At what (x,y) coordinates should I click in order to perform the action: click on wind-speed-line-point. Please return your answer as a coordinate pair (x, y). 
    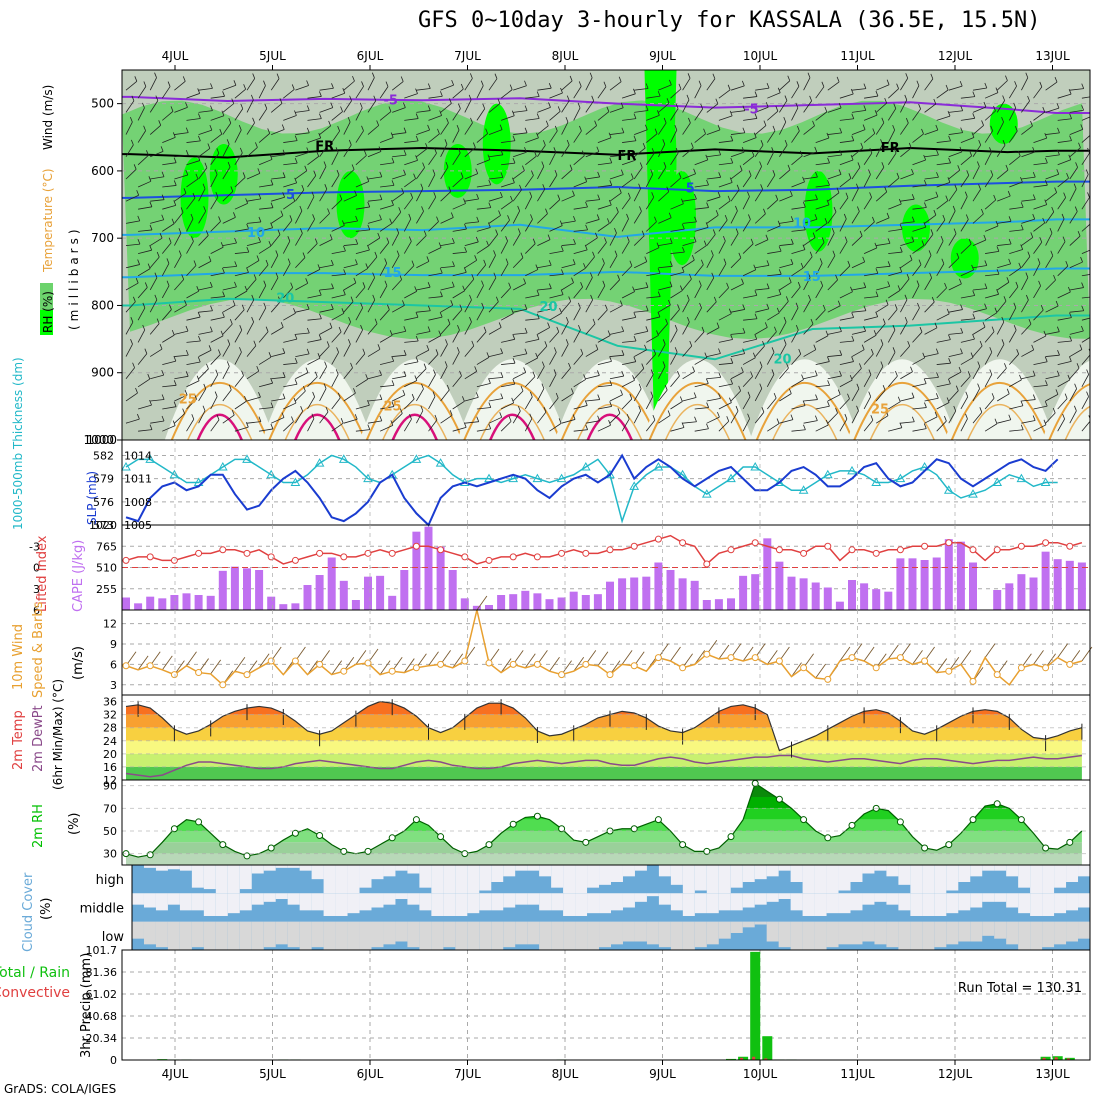
    Looking at the image, I should click on (900, 658).